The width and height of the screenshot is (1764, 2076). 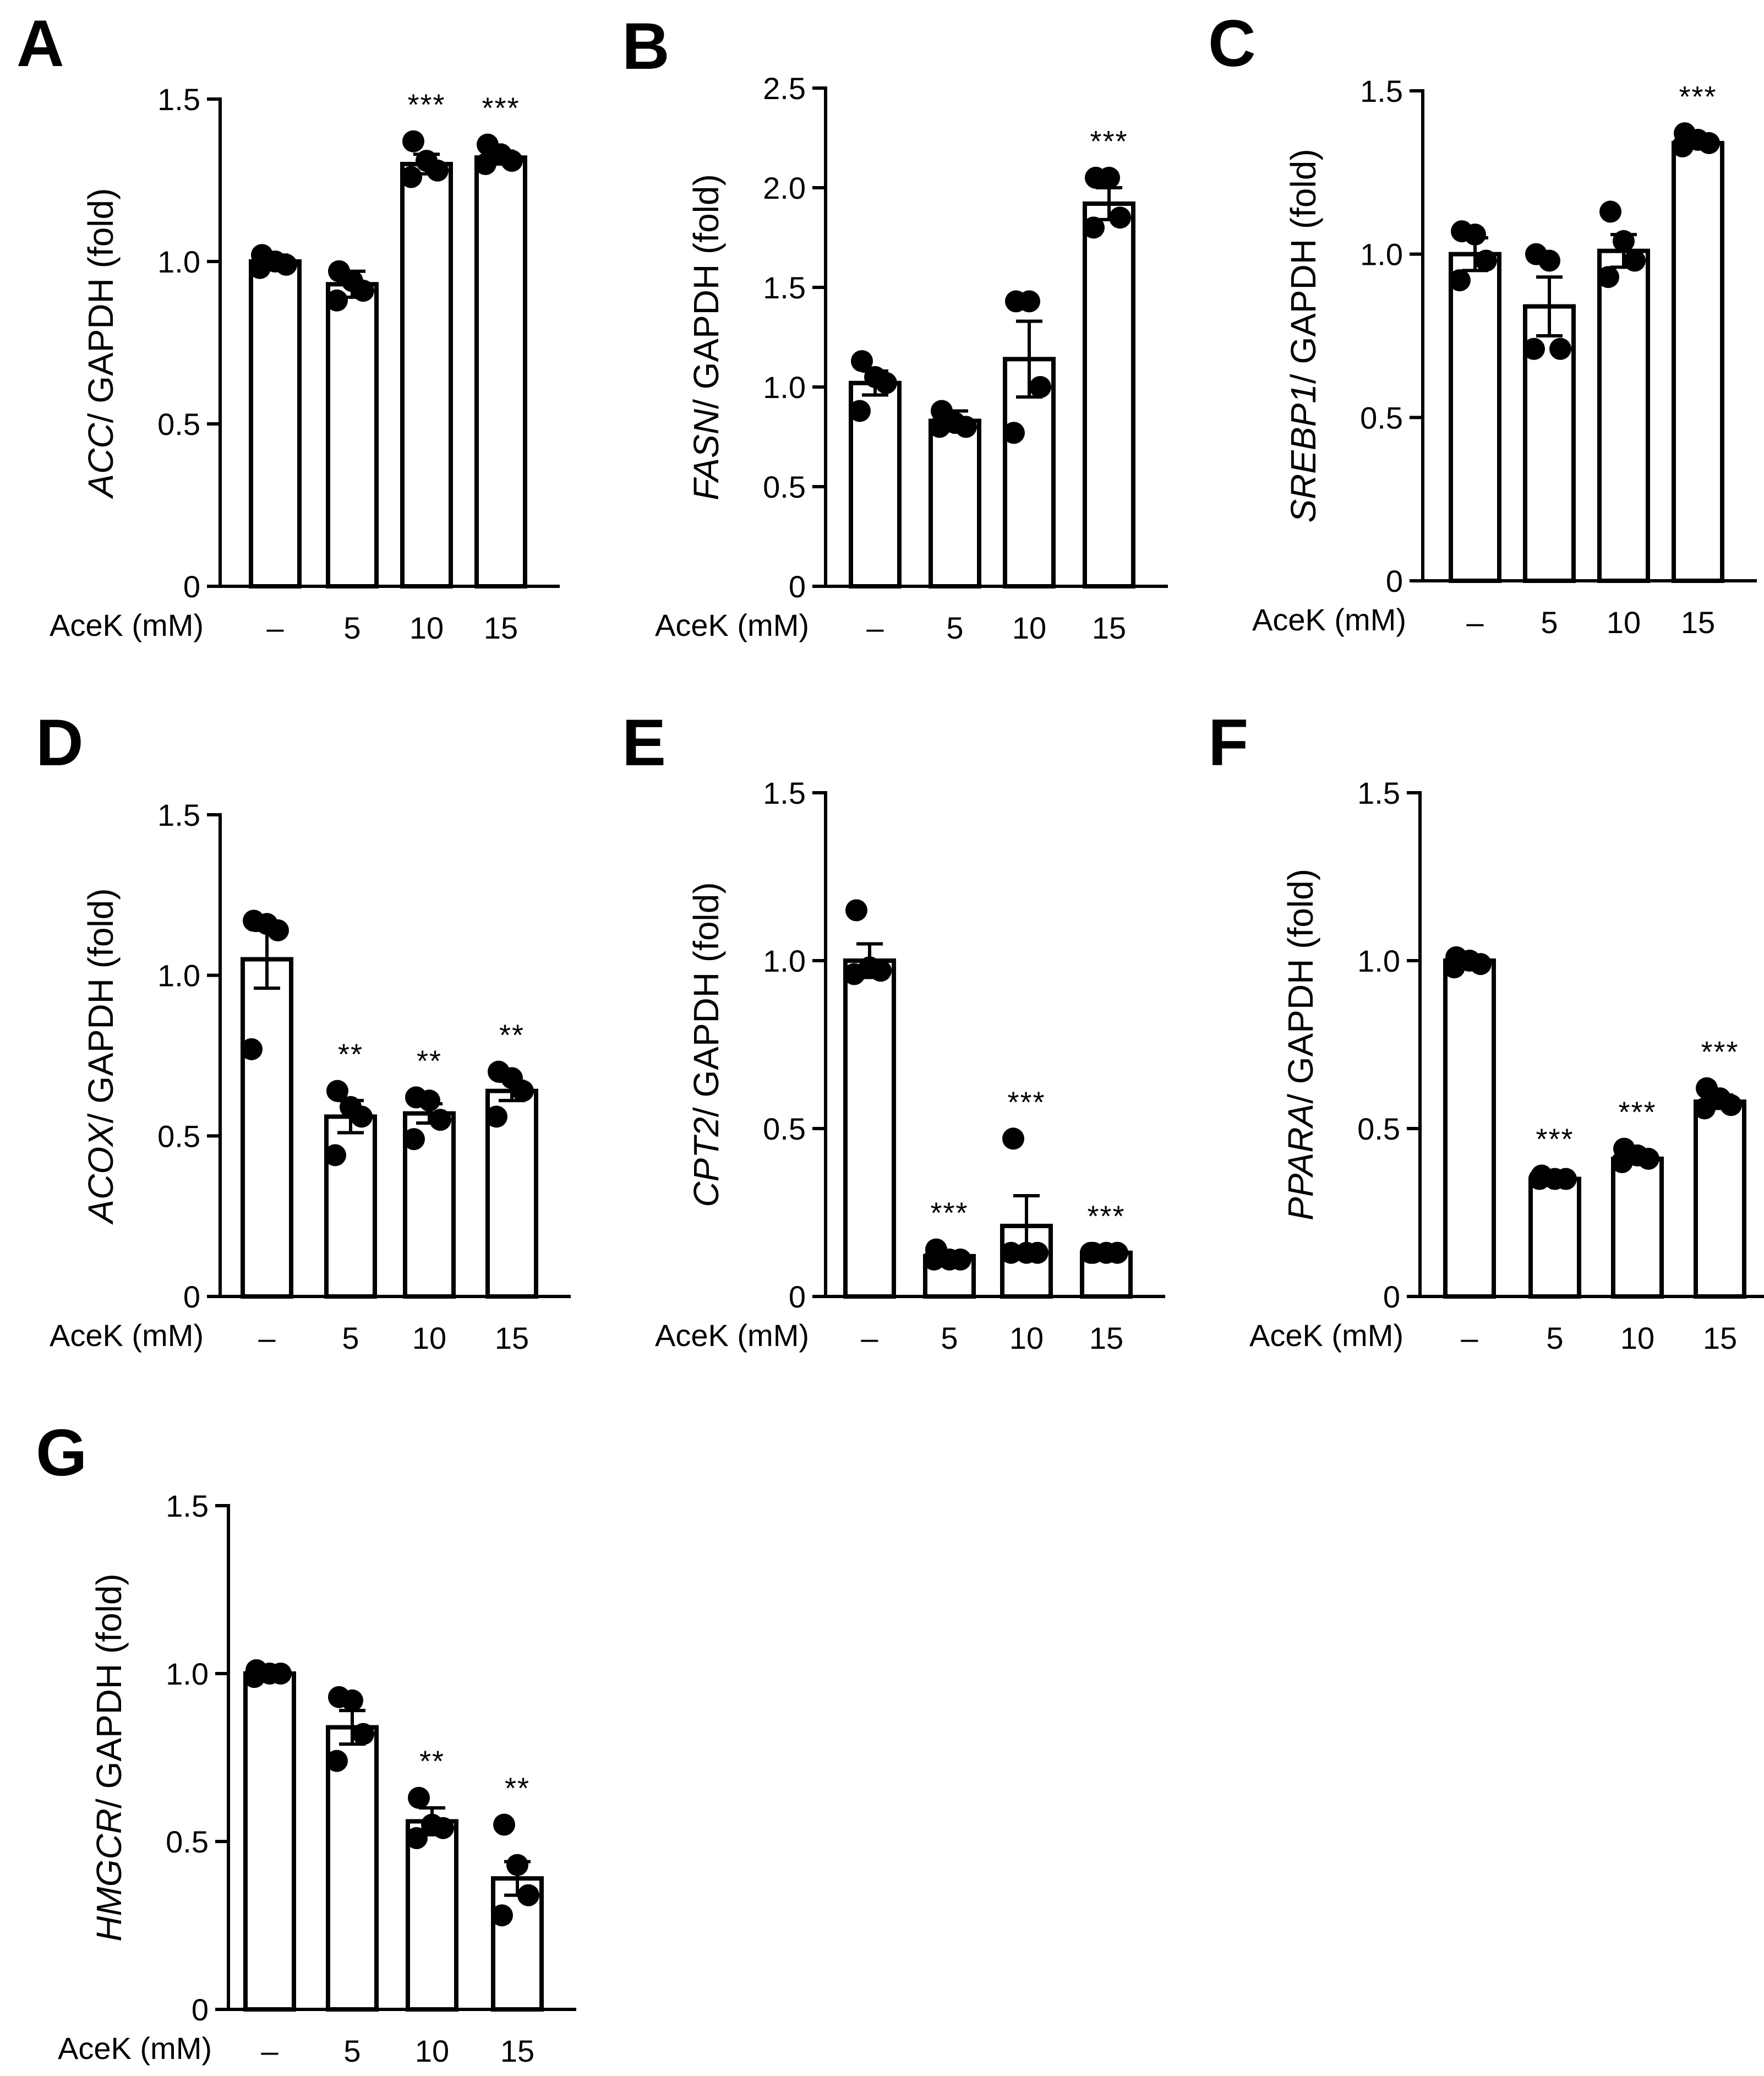 I want to click on y-axis-label: ACOX/ GAPDH (fold), so click(x=101, y=1056).